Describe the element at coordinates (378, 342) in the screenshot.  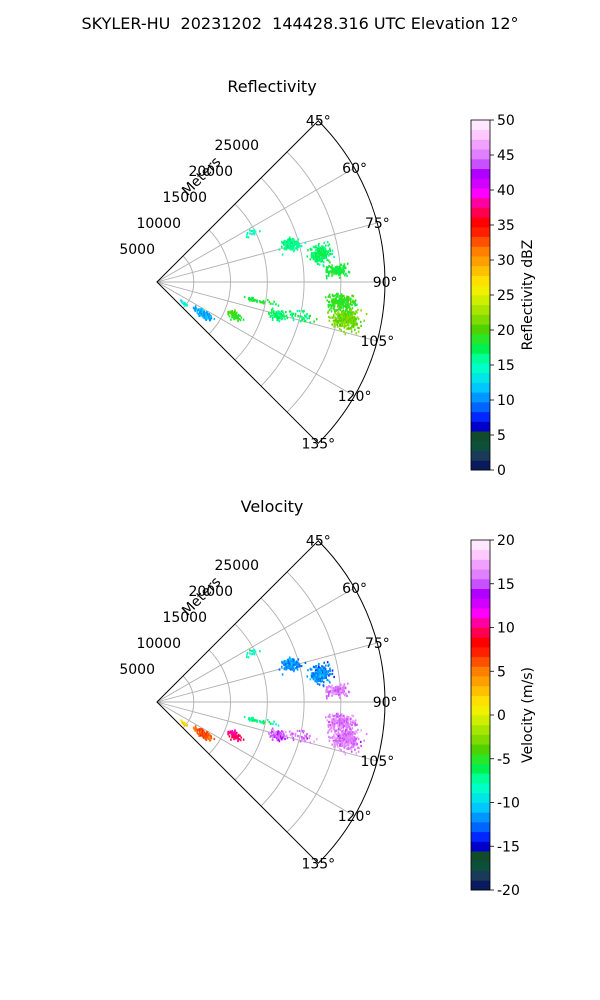
I see `angle-tick-label: 105°` at that location.